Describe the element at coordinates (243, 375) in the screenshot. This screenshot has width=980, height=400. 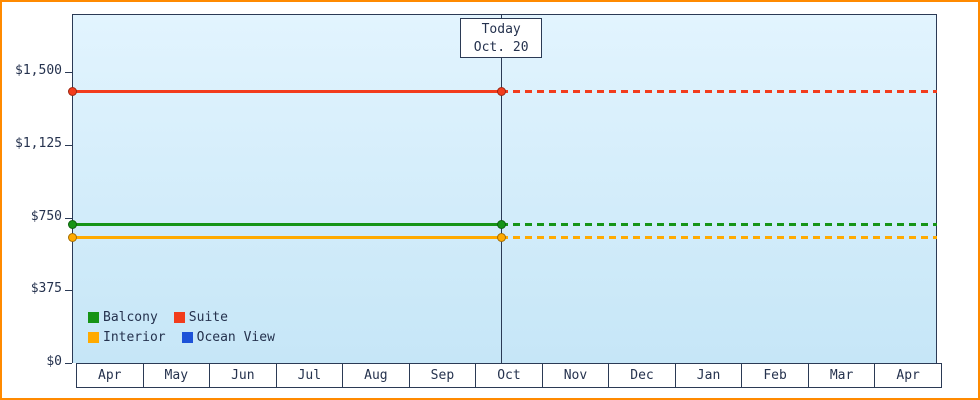
I see `month-cell-jun: Jun` at that location.